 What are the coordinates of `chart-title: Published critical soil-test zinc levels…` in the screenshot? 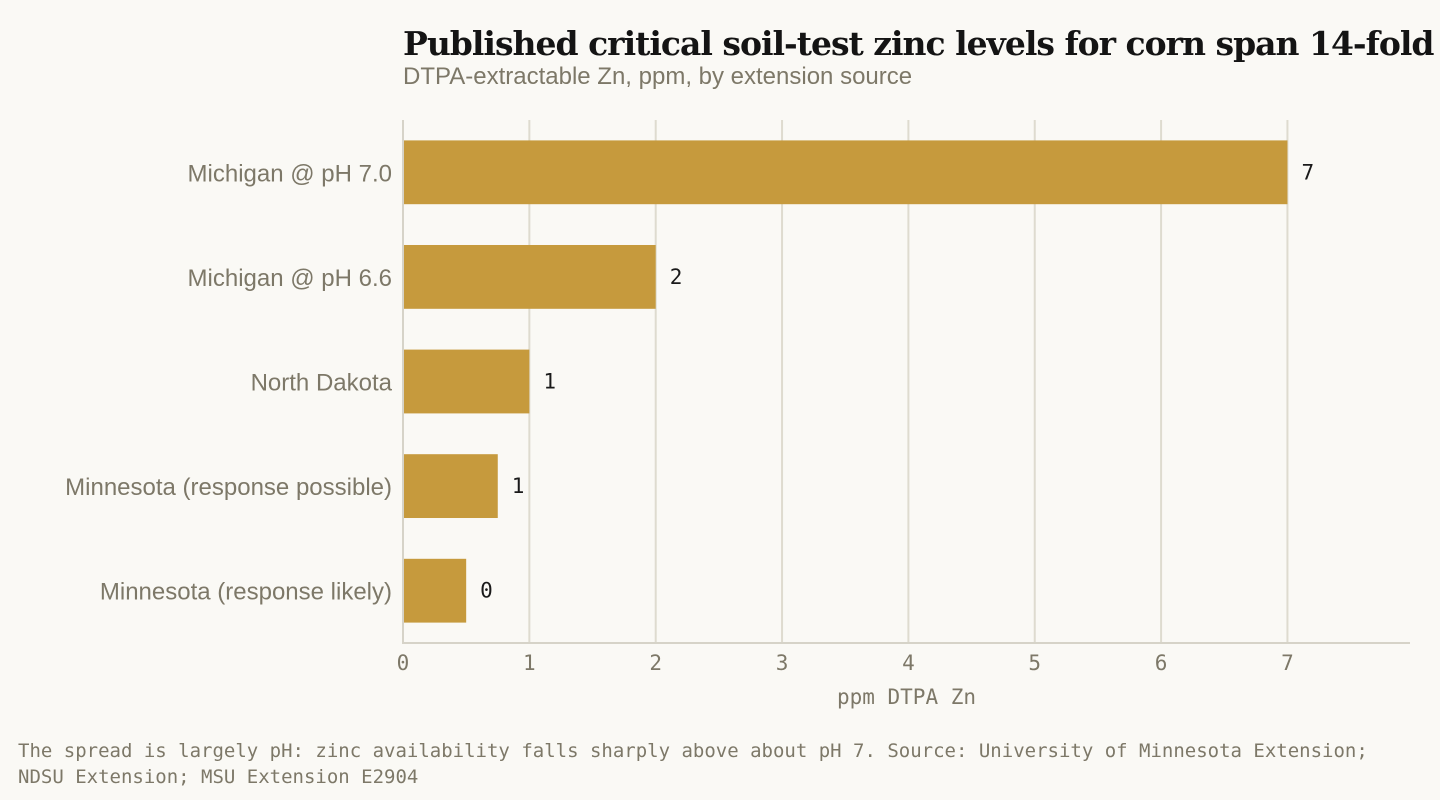 It's located at (918, 43).